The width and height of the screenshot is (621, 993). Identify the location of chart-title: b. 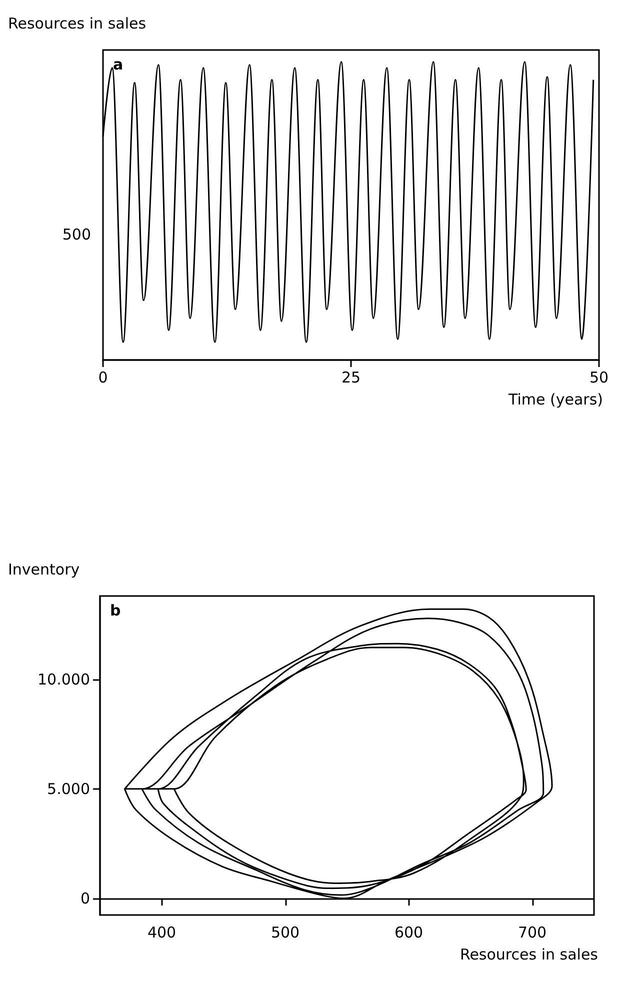
(115, 611).